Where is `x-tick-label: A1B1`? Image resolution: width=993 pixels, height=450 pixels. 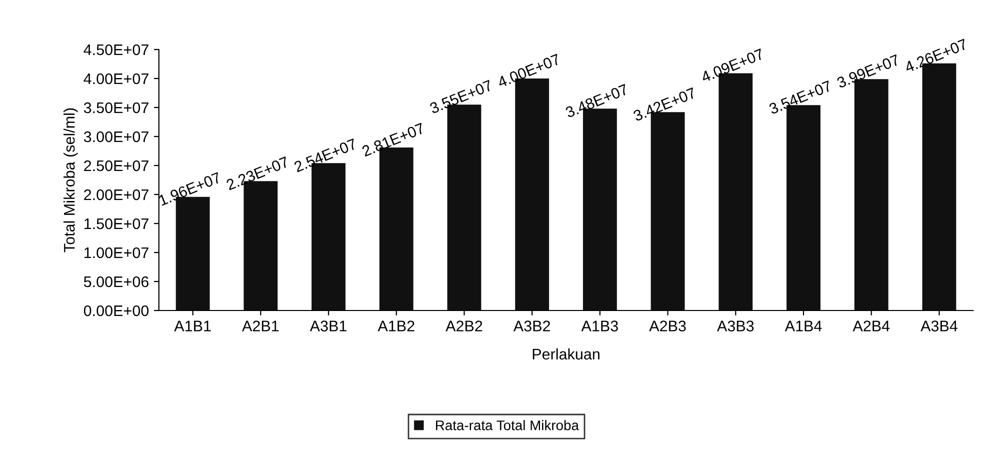 x-tick-label: A1B1 is located at coordinates (192, 326).